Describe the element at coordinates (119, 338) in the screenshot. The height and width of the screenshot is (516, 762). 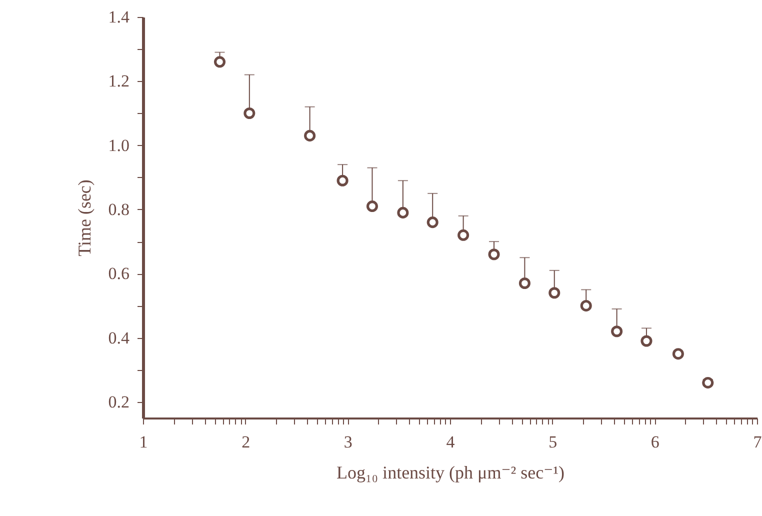
I see `y-tick-label: 0.4` at that location.